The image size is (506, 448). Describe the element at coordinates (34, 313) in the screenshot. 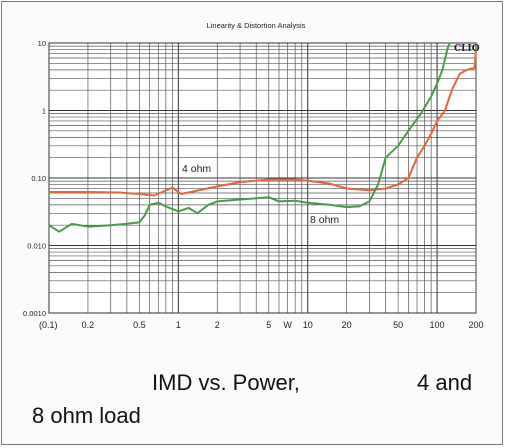

I see `y-tick-label: 0.0010` at that location.